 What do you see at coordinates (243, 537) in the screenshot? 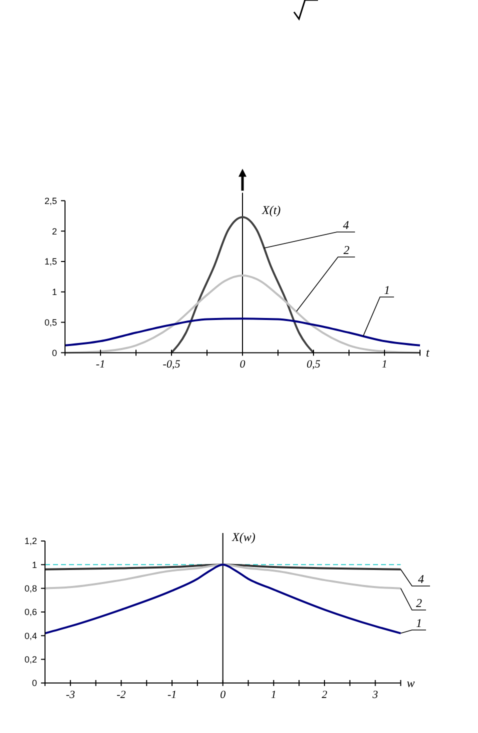
I see `y-axis-title: X(w)` at bounding box center [243, 537].